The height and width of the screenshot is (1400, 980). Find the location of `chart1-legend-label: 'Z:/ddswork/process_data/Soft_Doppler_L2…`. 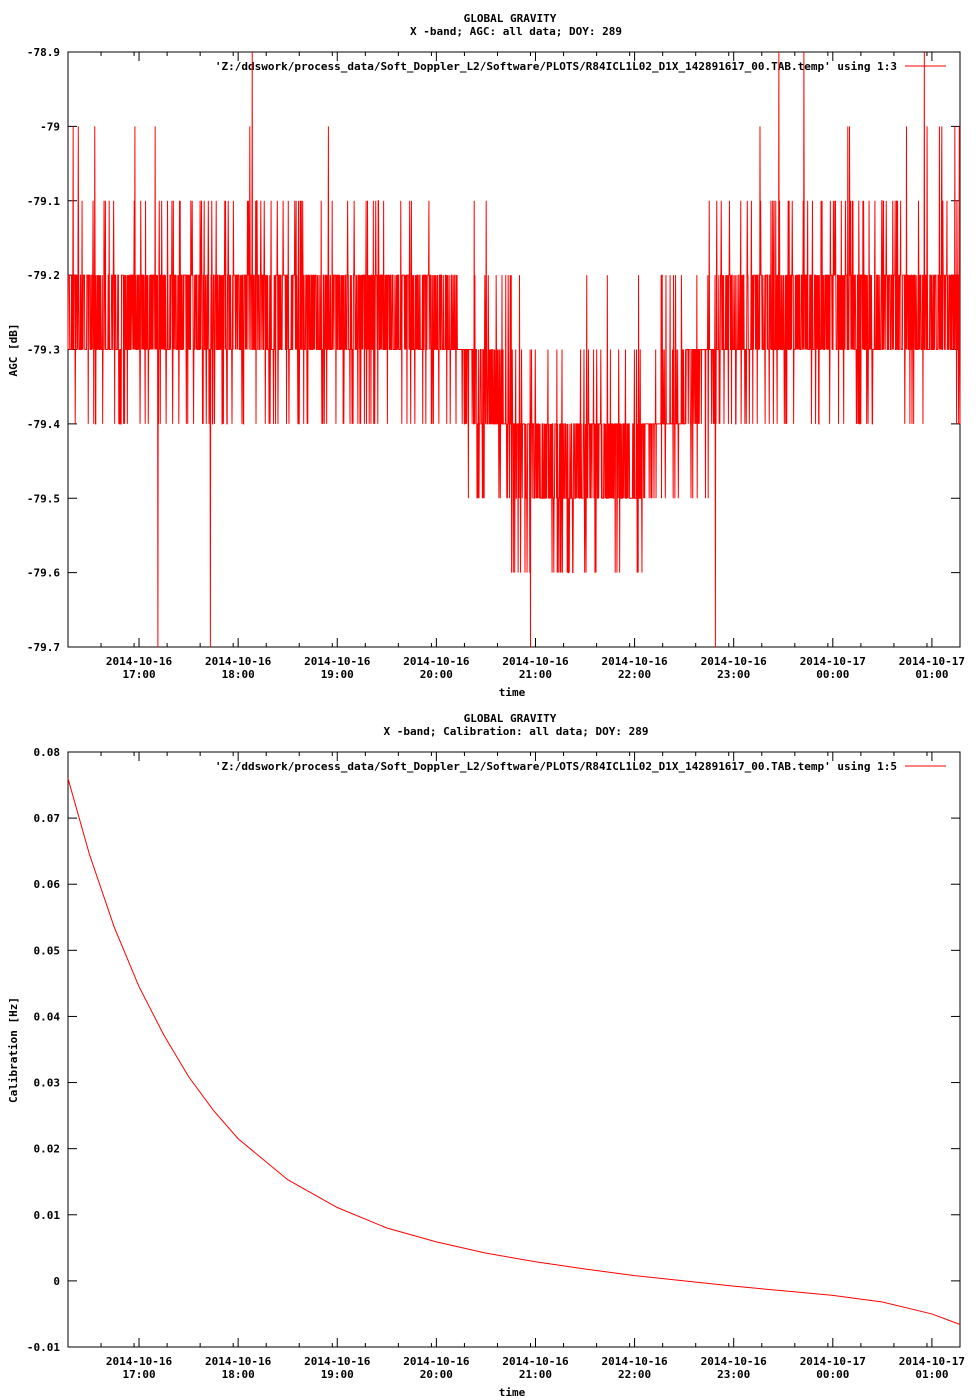

chart1-legend-label: 'Z:/ddswork/process_data/Soft_Doppler_L2… is located at coordinates (556, 66).